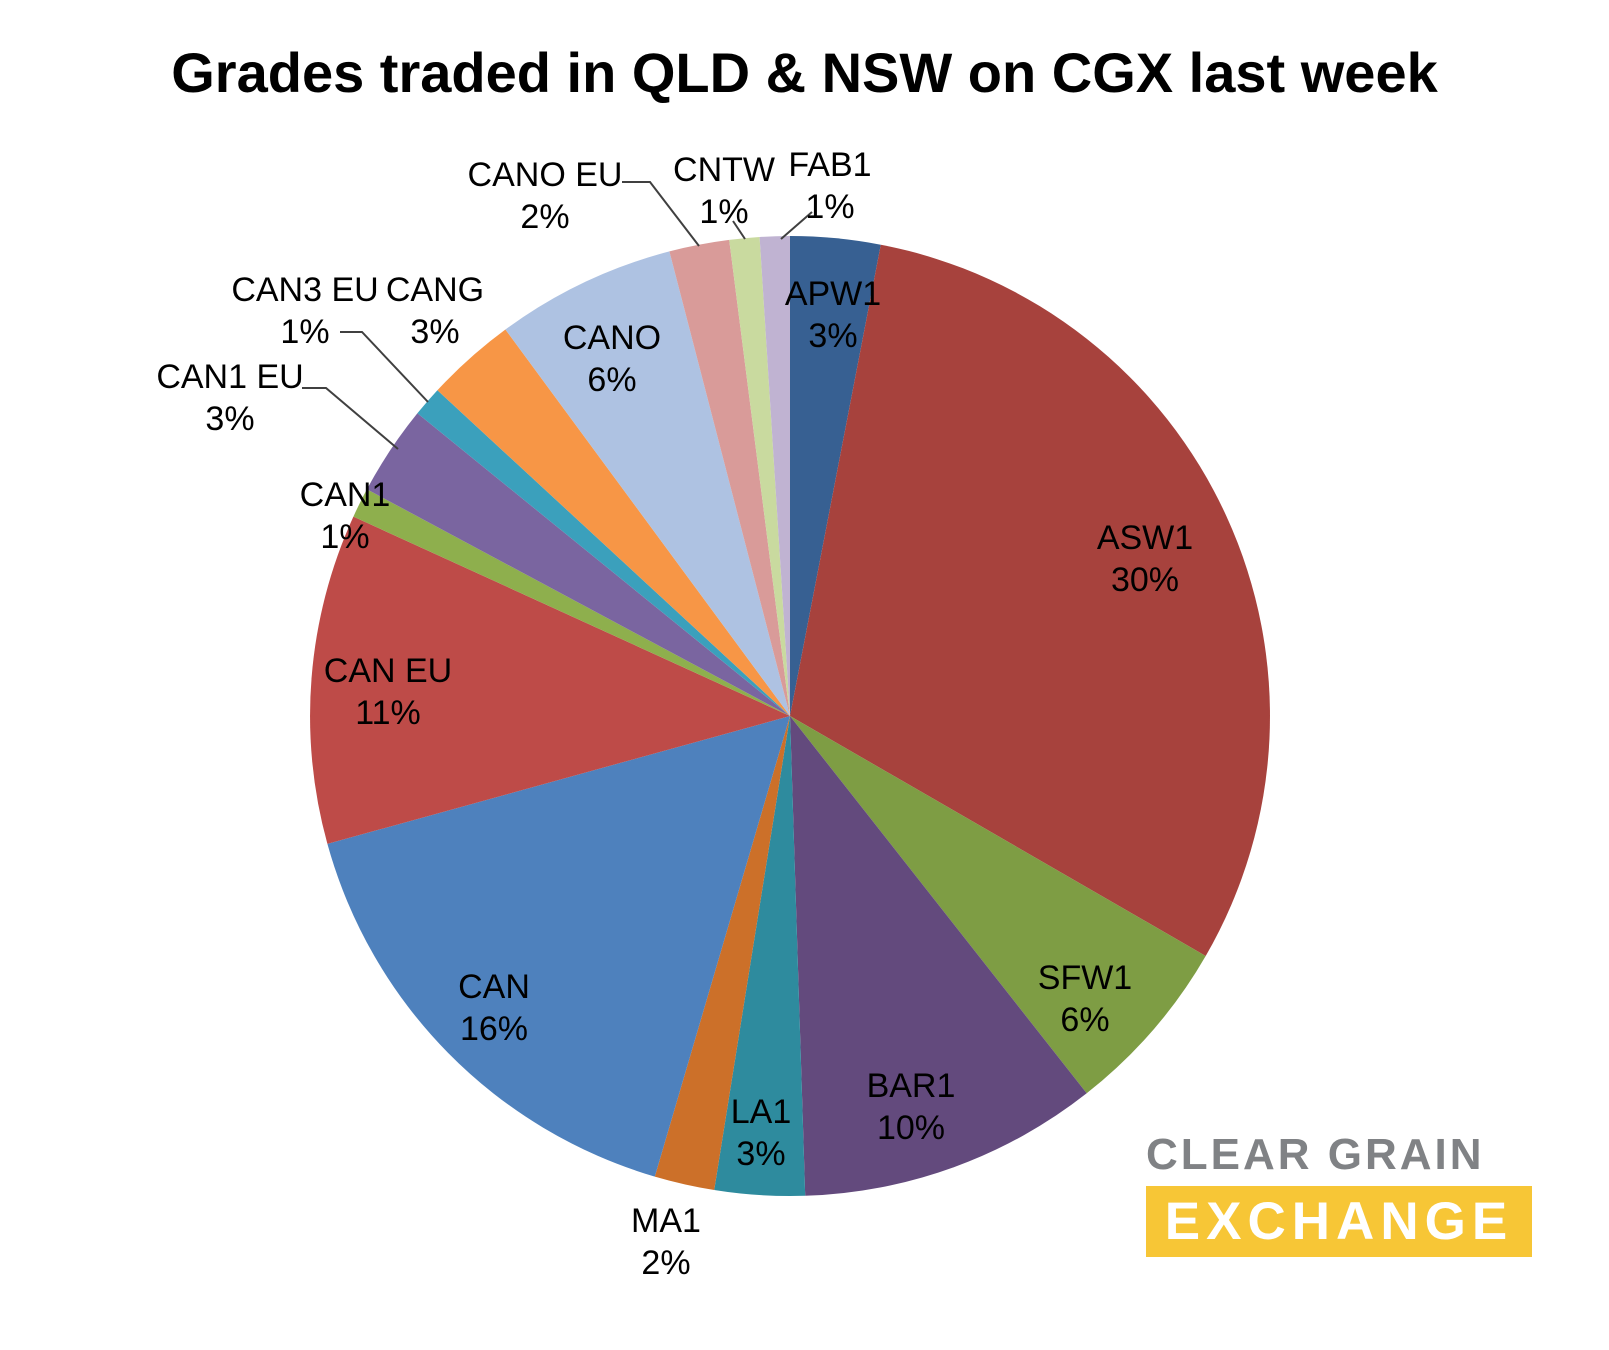  Describe the element at coordinates (829, 186) in the screenshot. I see `slice-label-fab1: FAB1 1%` at that location.